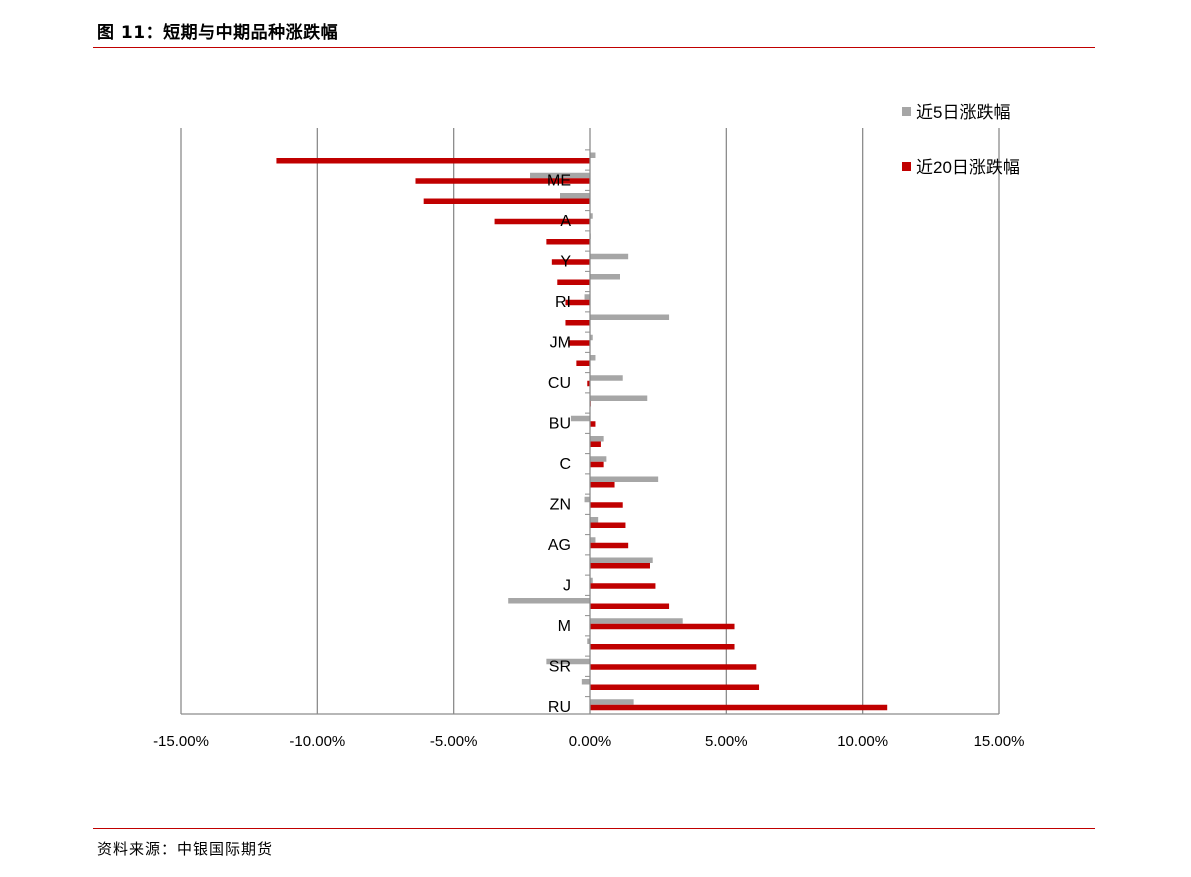 Image resolution: width=1191 pixels, height=877 pixels. Describe the element at coordinates (726, 741) in the screenshot. I see `x-tick-label: 5.00%` at that location.